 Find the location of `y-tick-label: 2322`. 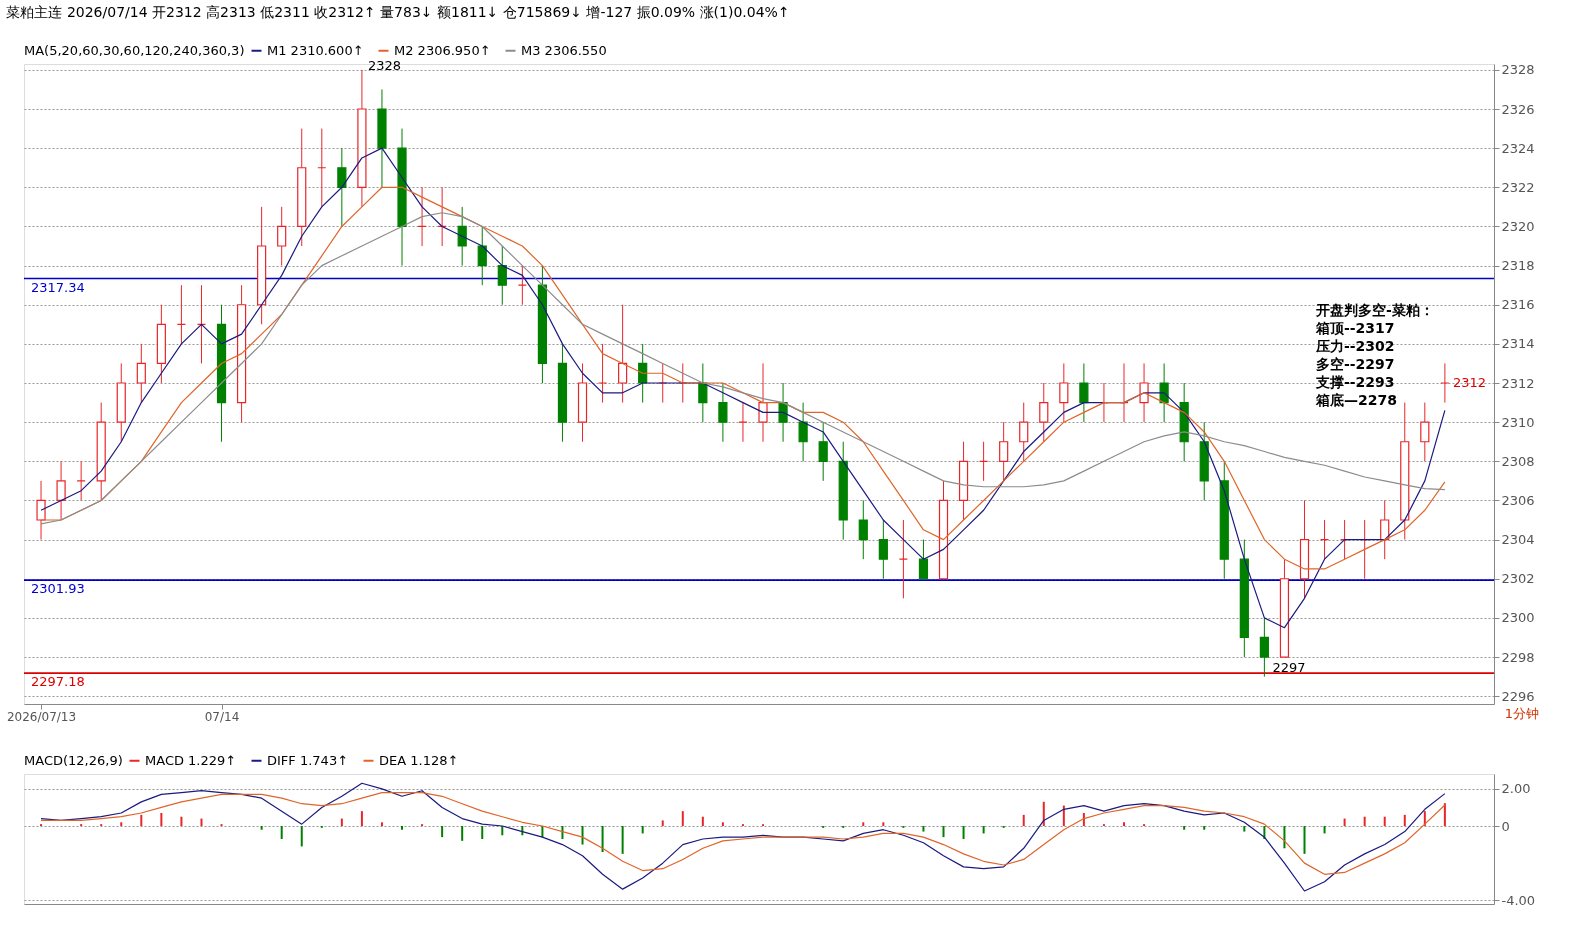

y-tick-label: 2322 is located at coordinates (1518, 187).